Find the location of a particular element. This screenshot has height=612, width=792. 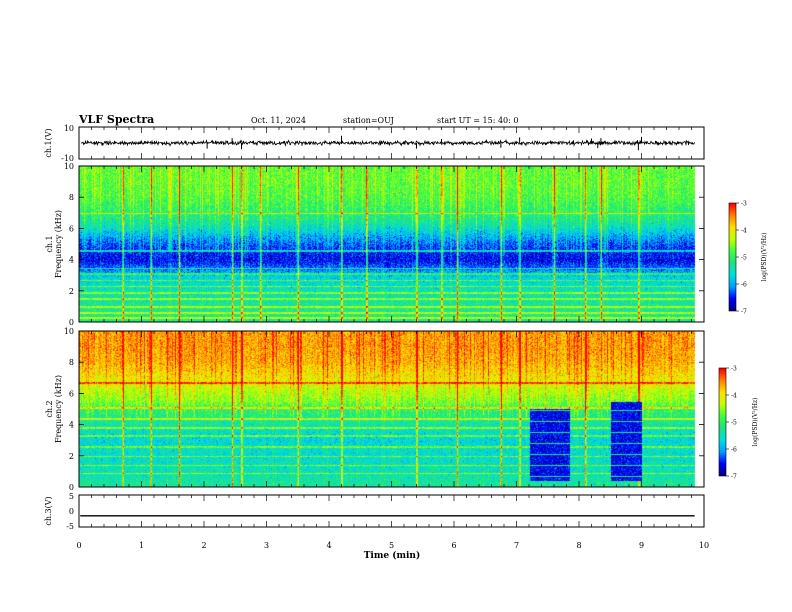

ch2-colorbar-ticks: -3 -4 -5 -6 -7 is located at coordinates (731, 423).